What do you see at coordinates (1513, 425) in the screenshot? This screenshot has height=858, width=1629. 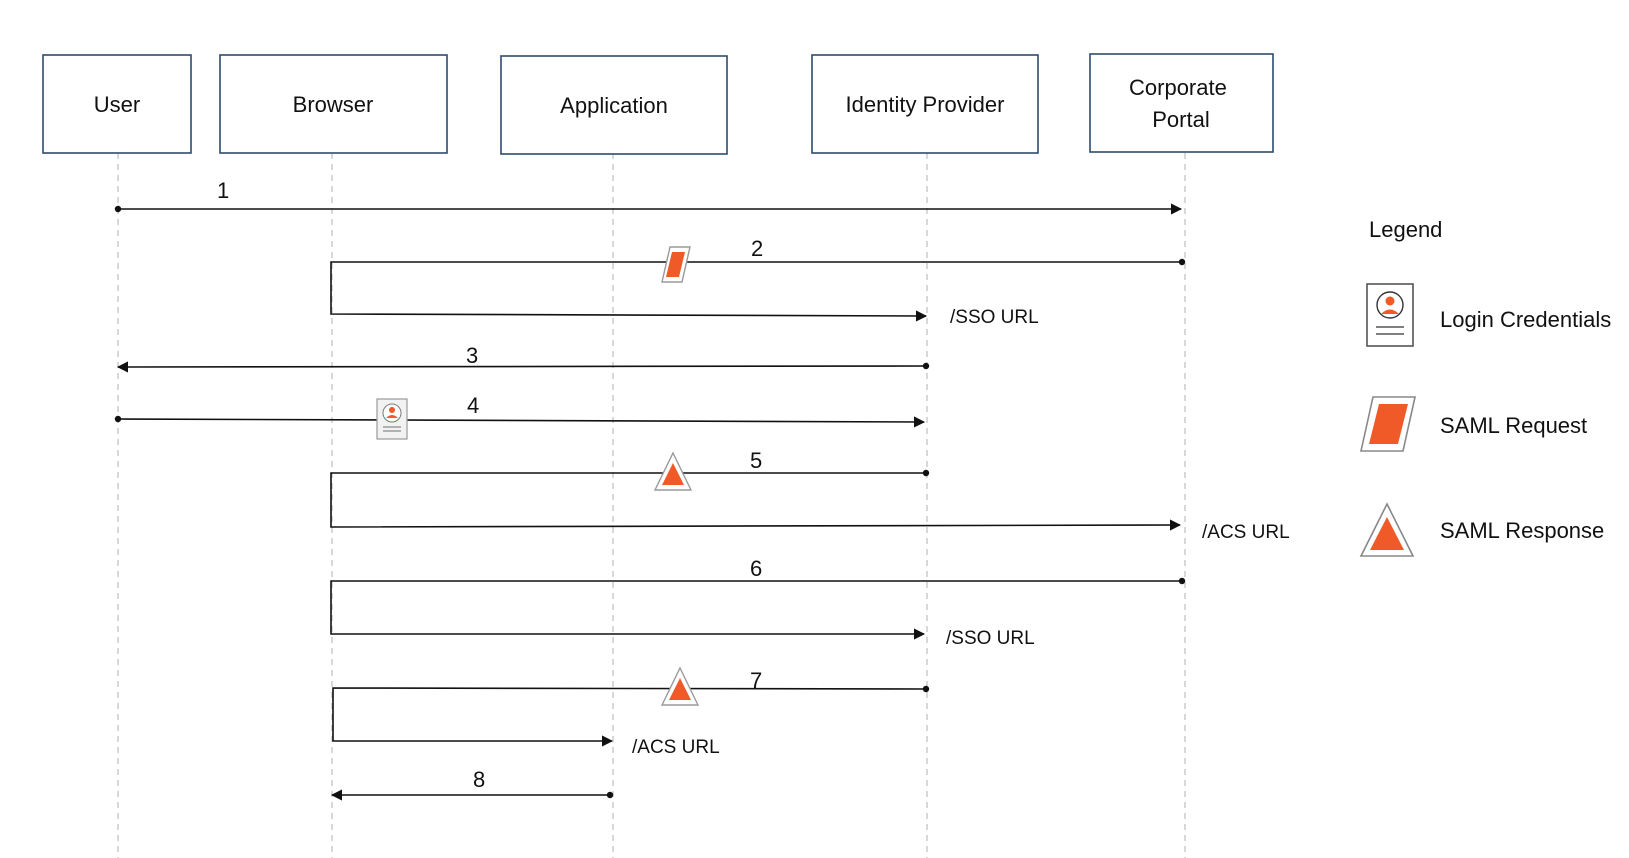 I see `legend-label-saml-request: SAML Request` at bounding box center [1513, 425].